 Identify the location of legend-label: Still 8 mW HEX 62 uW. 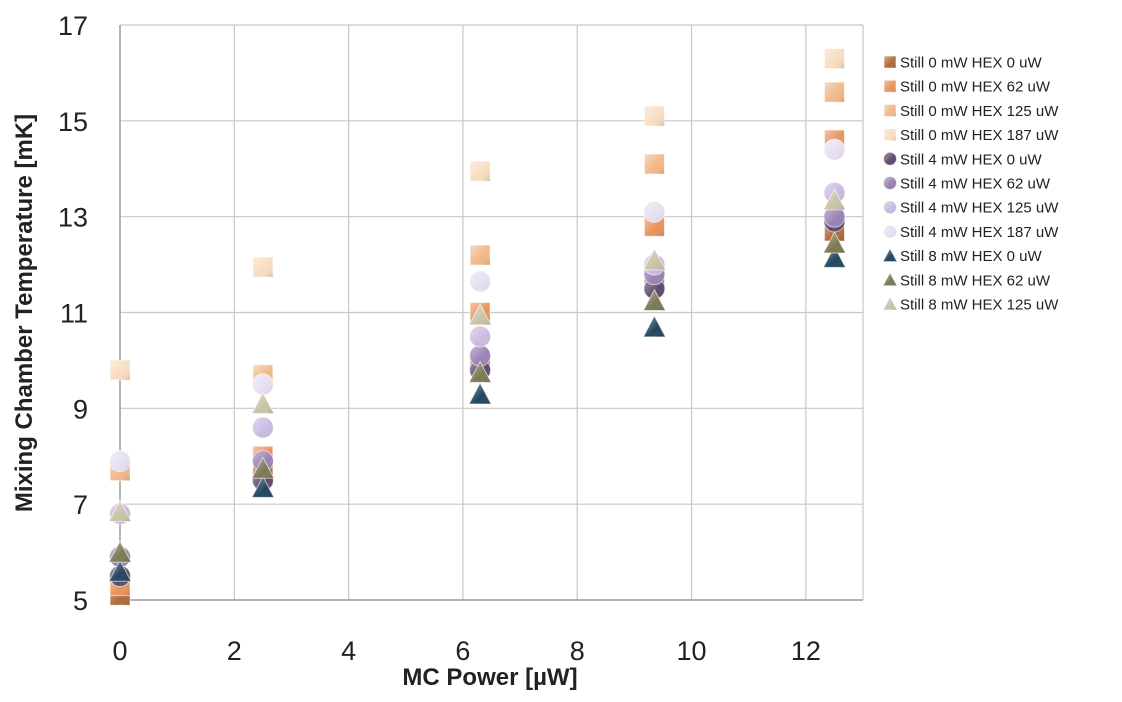
(975, 280).